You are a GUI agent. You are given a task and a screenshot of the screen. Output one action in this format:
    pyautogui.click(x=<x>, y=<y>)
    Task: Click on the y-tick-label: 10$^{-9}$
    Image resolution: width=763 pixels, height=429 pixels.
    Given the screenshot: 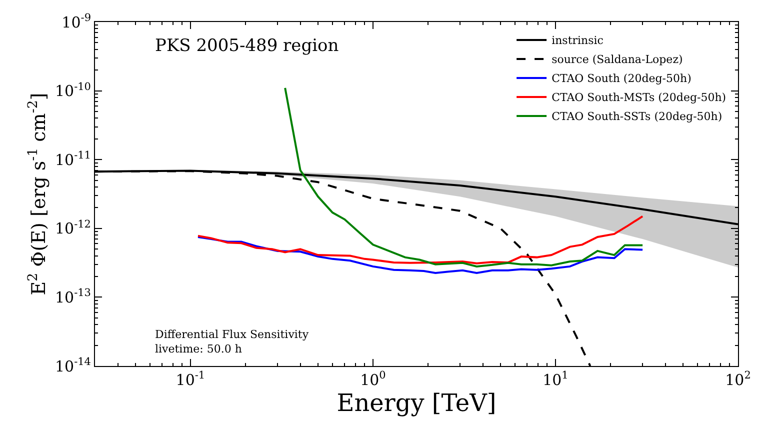 What is the action you would take?
    pyautogui.click(x=76, y=22)
    